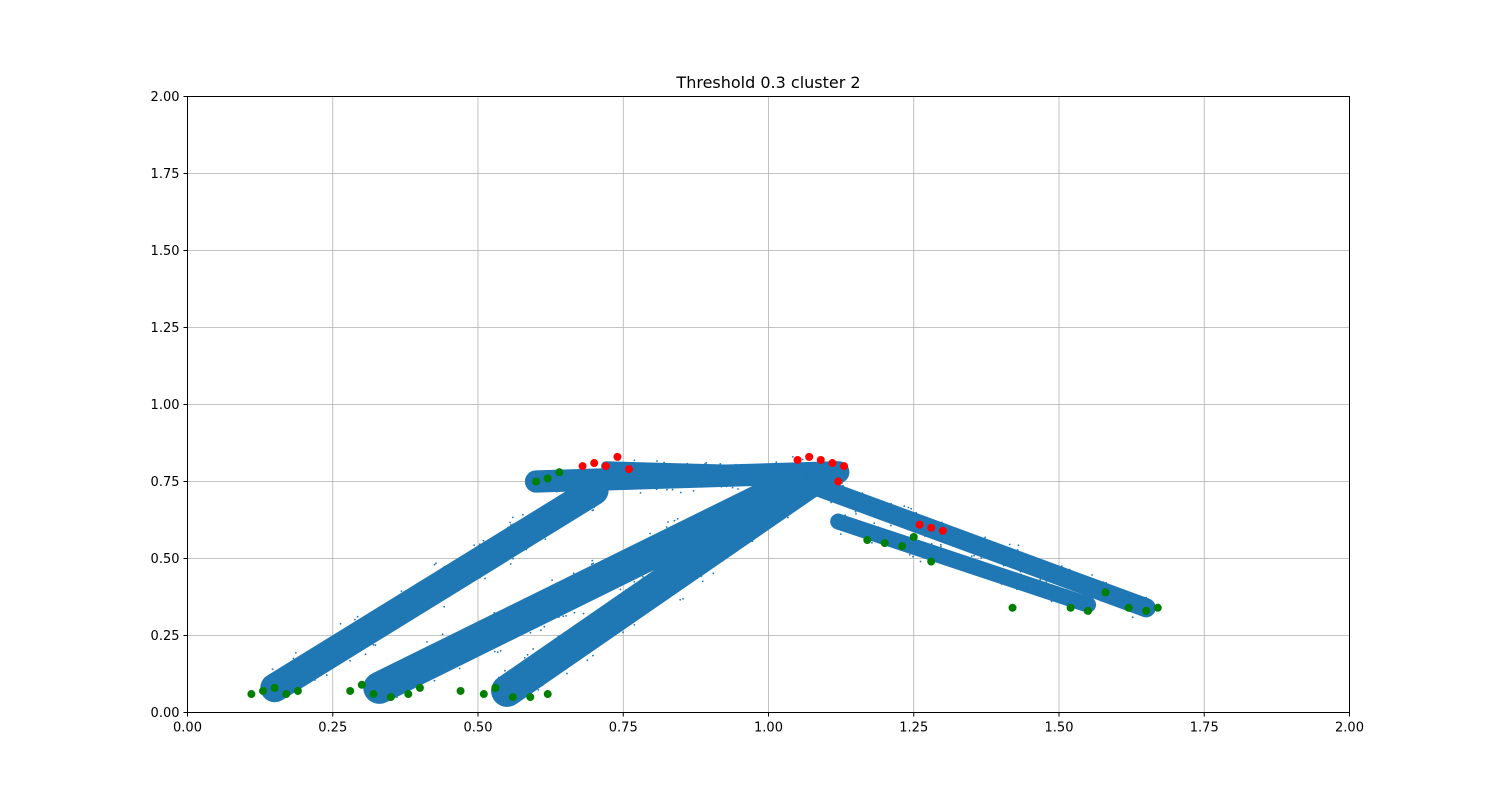  I want to click on x-tick-label: 1.25, so click(913, 728).